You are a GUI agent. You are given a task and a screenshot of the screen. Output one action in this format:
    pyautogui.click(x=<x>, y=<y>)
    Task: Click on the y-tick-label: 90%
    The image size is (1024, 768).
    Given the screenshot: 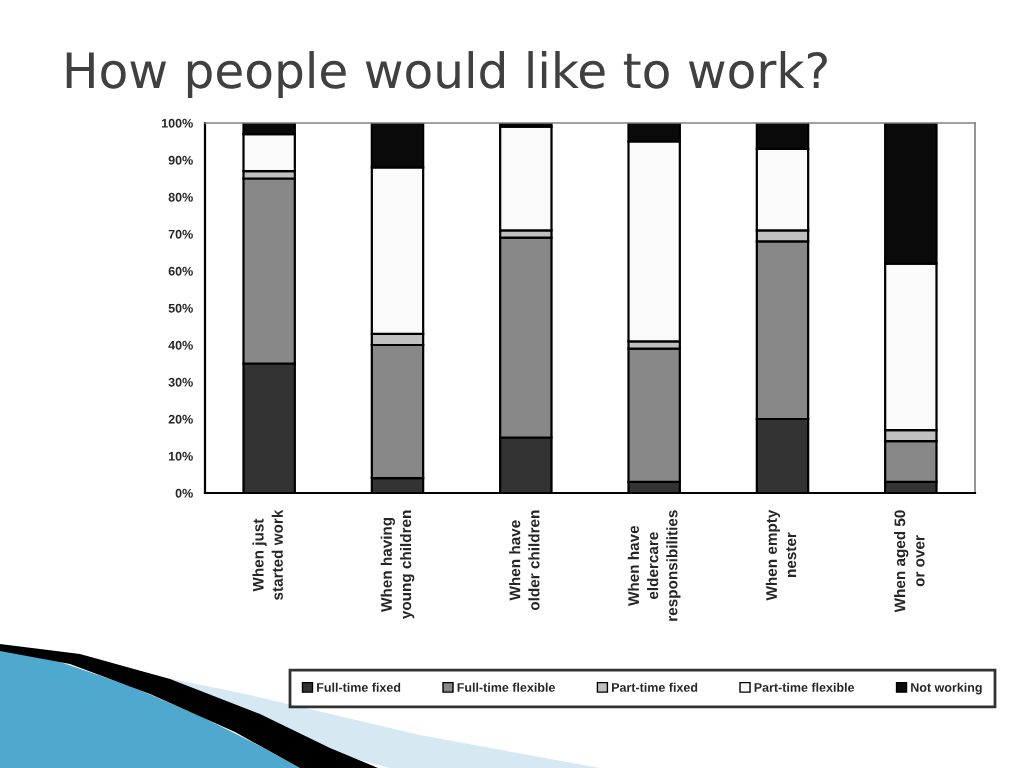 What is the action you would take?
    pyautogui.click(x=180, y=160)
    